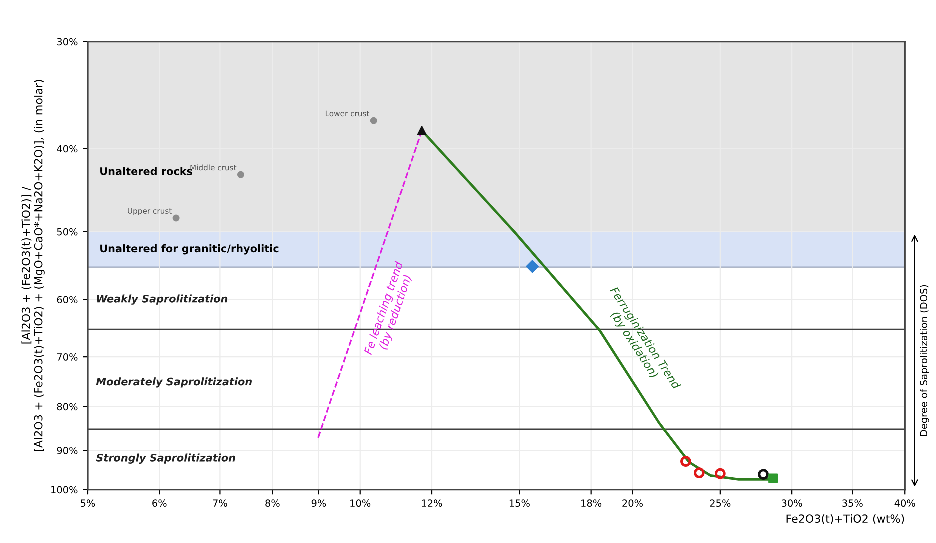 The height and width of the screenshot is (543, 936). Describe the element at coordinates (33, 266) in the screenshot. I see `y-axis-title: [Al2O3 + (Fe2O3(t)+TiO2)] / [Al2O3 + (Fe2O3(t)+TiO2) + (MgO+CaO*+Na2O+K2O)], (in molar)` at that location.